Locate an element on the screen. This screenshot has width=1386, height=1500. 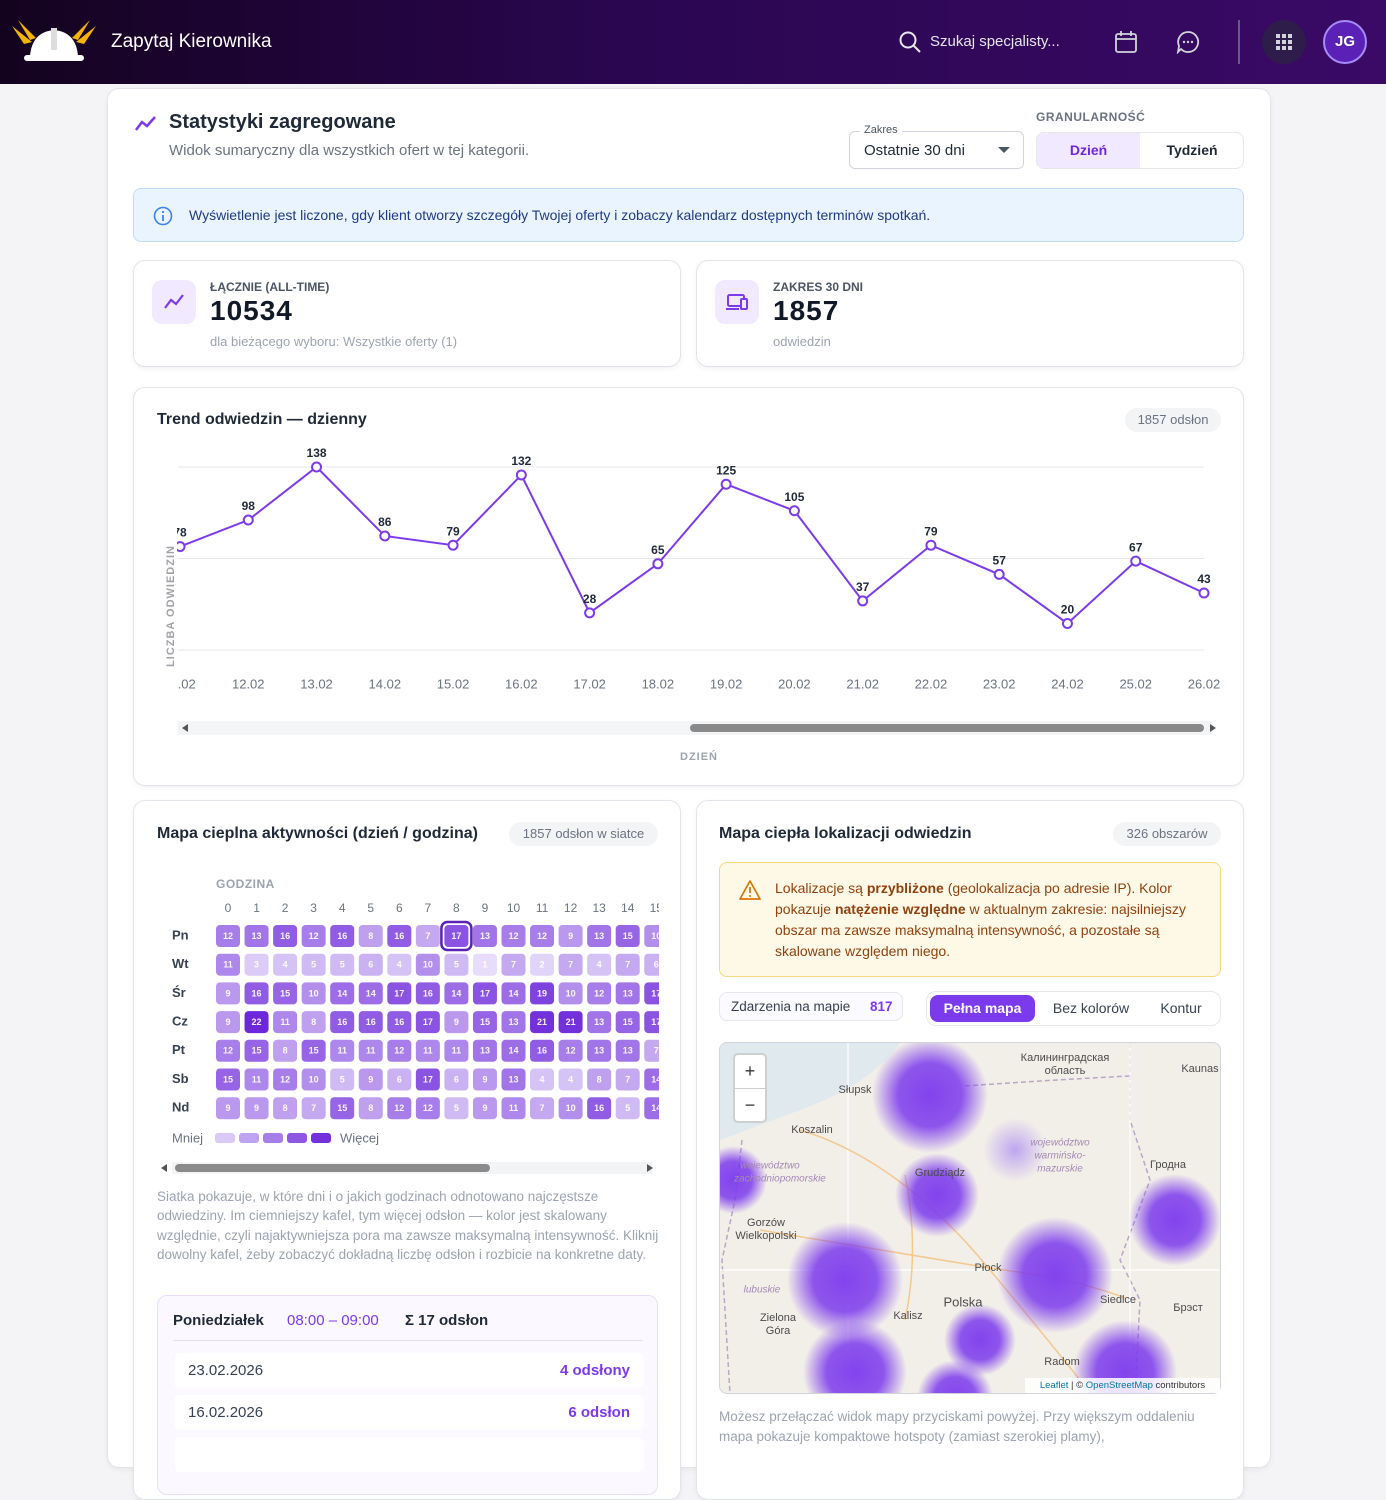
range-select: Zakres Ostatnie 30 dni is located at coordinates (936, 146).